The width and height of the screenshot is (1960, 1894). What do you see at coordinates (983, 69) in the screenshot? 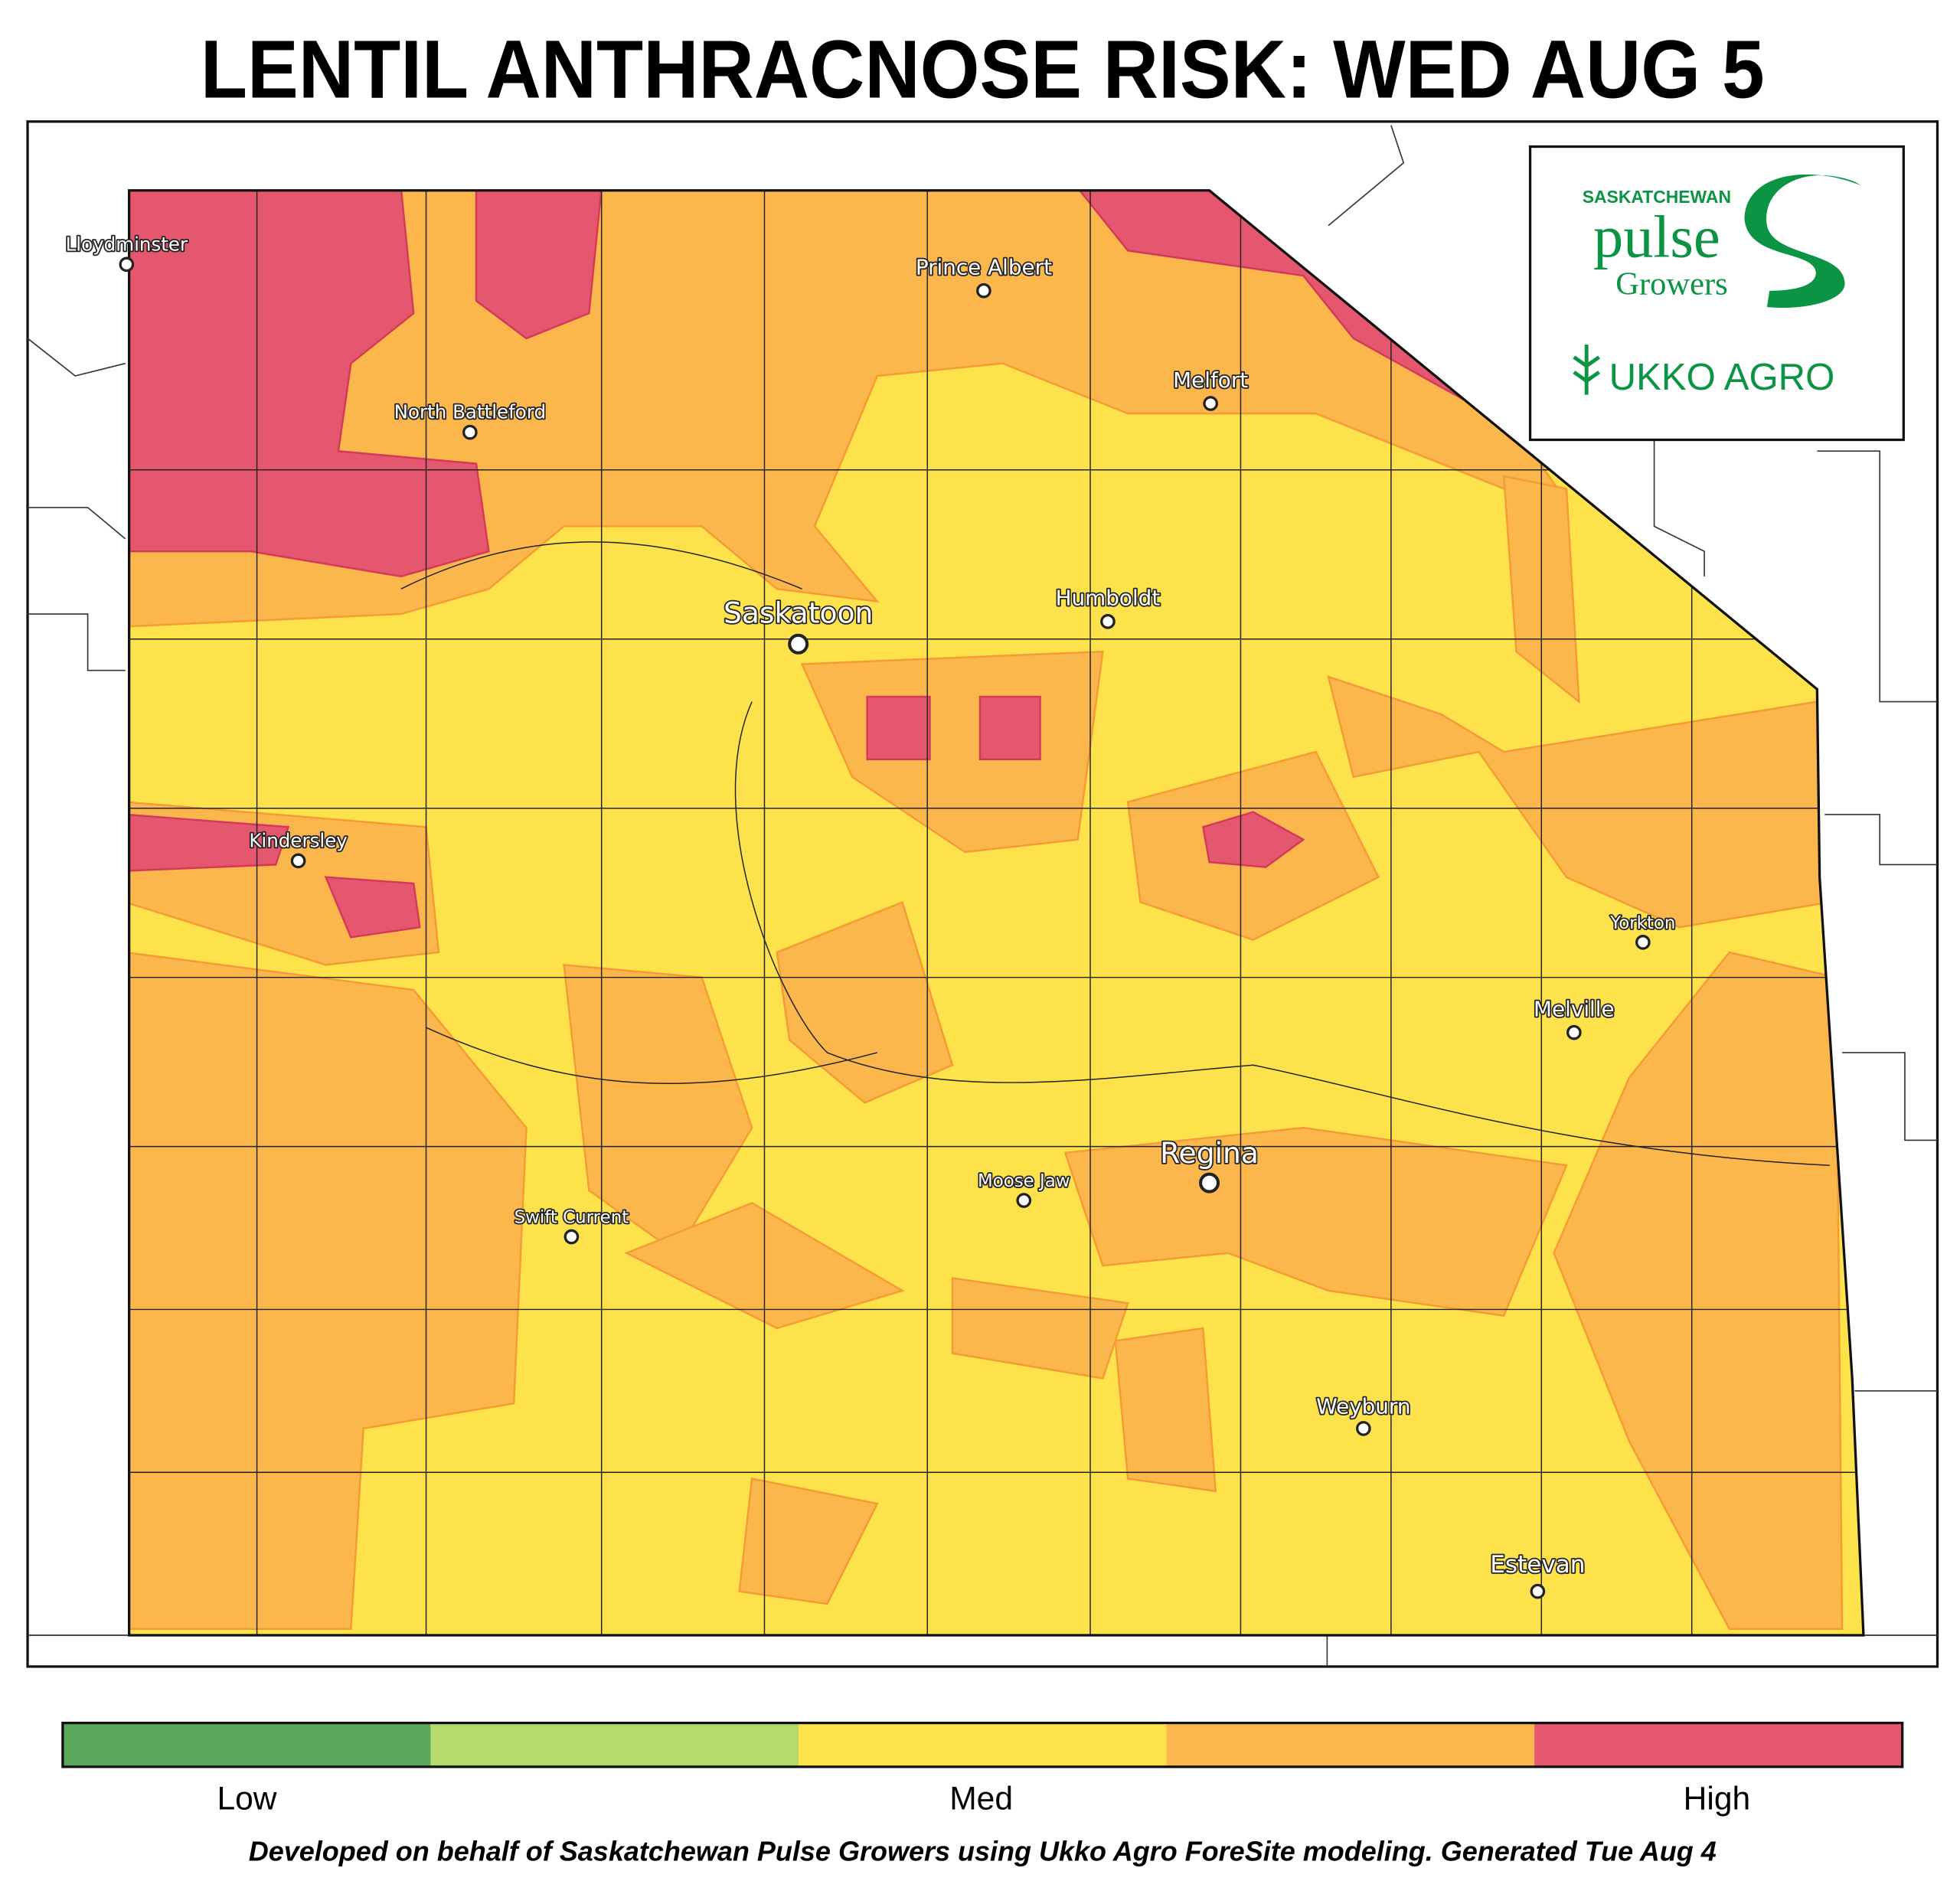
I see `title: LENTIL ANTHRACNOSE RISK: WED AUG 5` at bounding box center [983, 69].